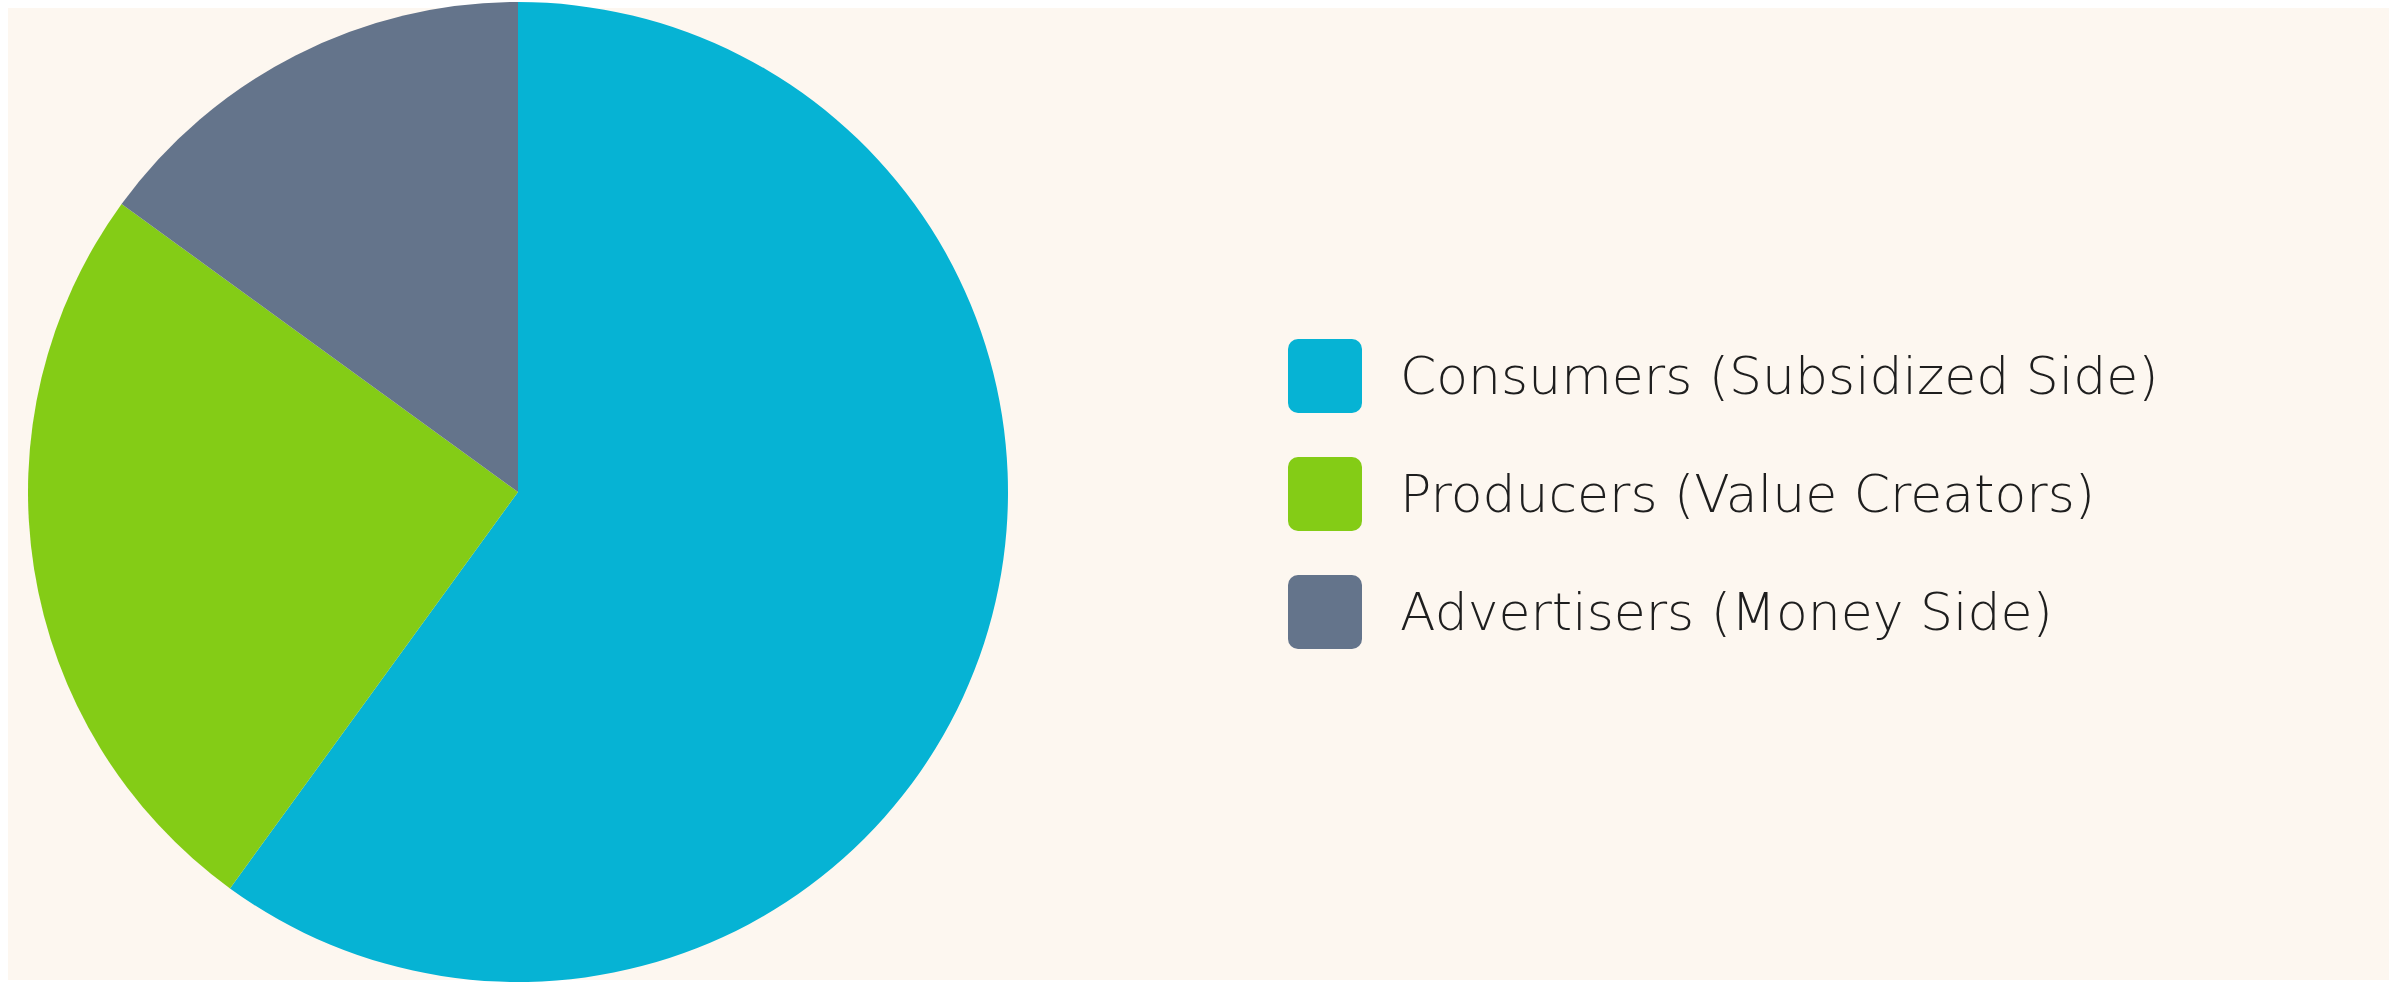  What do you see at coordinates (1779, 376) in the screenshot?
I see `legend-label: Consumers (Subsidized Side)` at bounding box center [1779, 376].